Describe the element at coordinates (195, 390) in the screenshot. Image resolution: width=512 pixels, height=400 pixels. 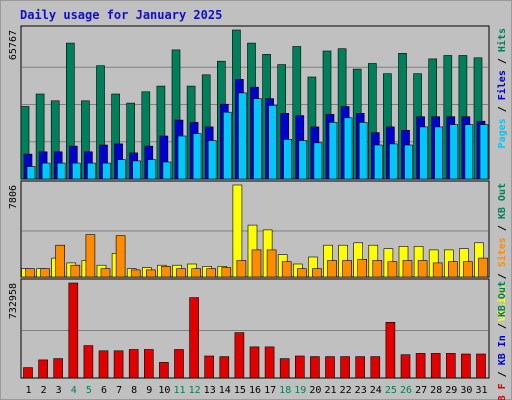
I see `day-label: 12` at that location.